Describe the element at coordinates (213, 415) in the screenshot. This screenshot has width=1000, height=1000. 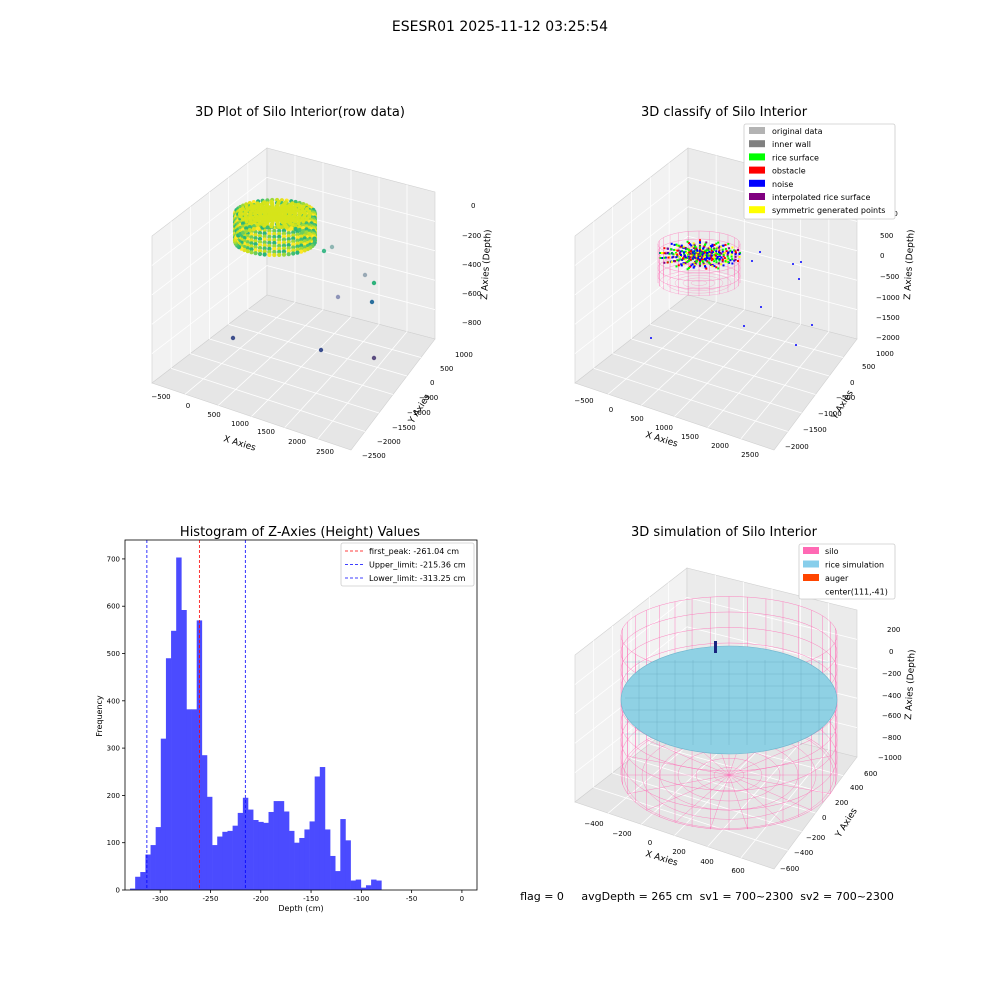
I see `x-tick-label: 500` at that location.